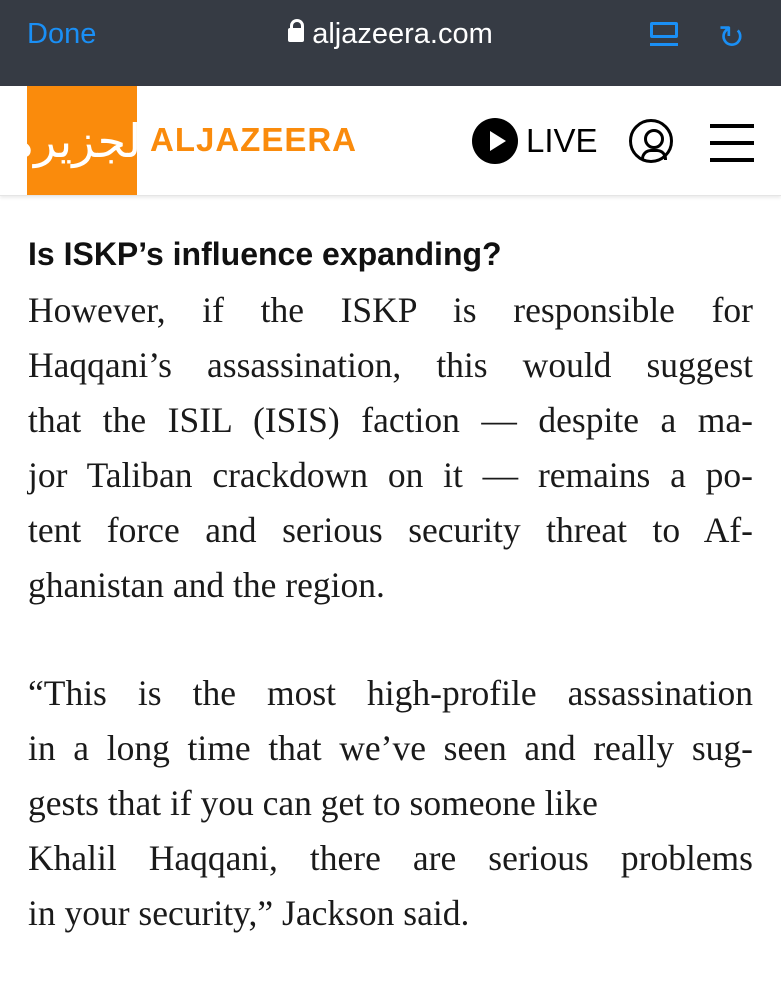  I want to click on live-label: LIVE, so click(562, 140).